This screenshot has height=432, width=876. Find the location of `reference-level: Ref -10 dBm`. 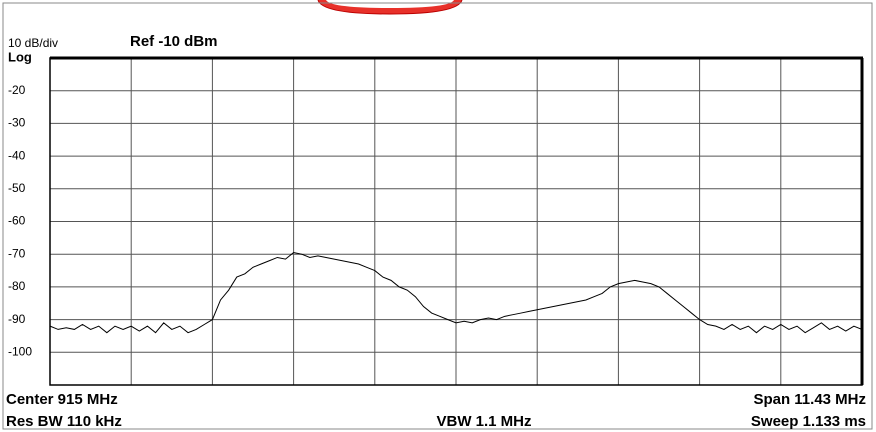

reference-level: Ref -10 dBm is located at coordinates (174, 41).